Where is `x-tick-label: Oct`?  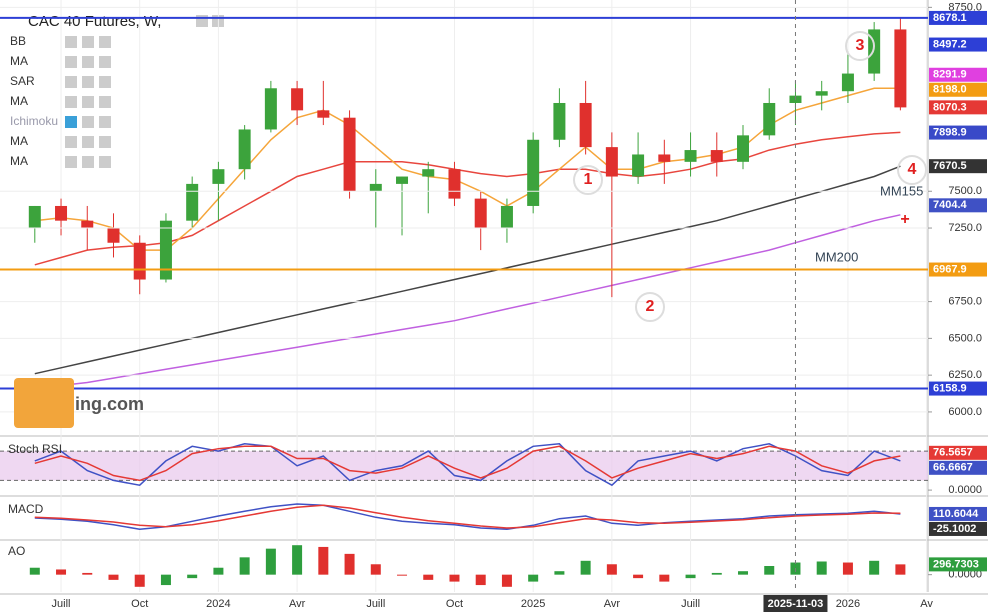
x-tick-label: Oct is located at coordinates (139, 604).